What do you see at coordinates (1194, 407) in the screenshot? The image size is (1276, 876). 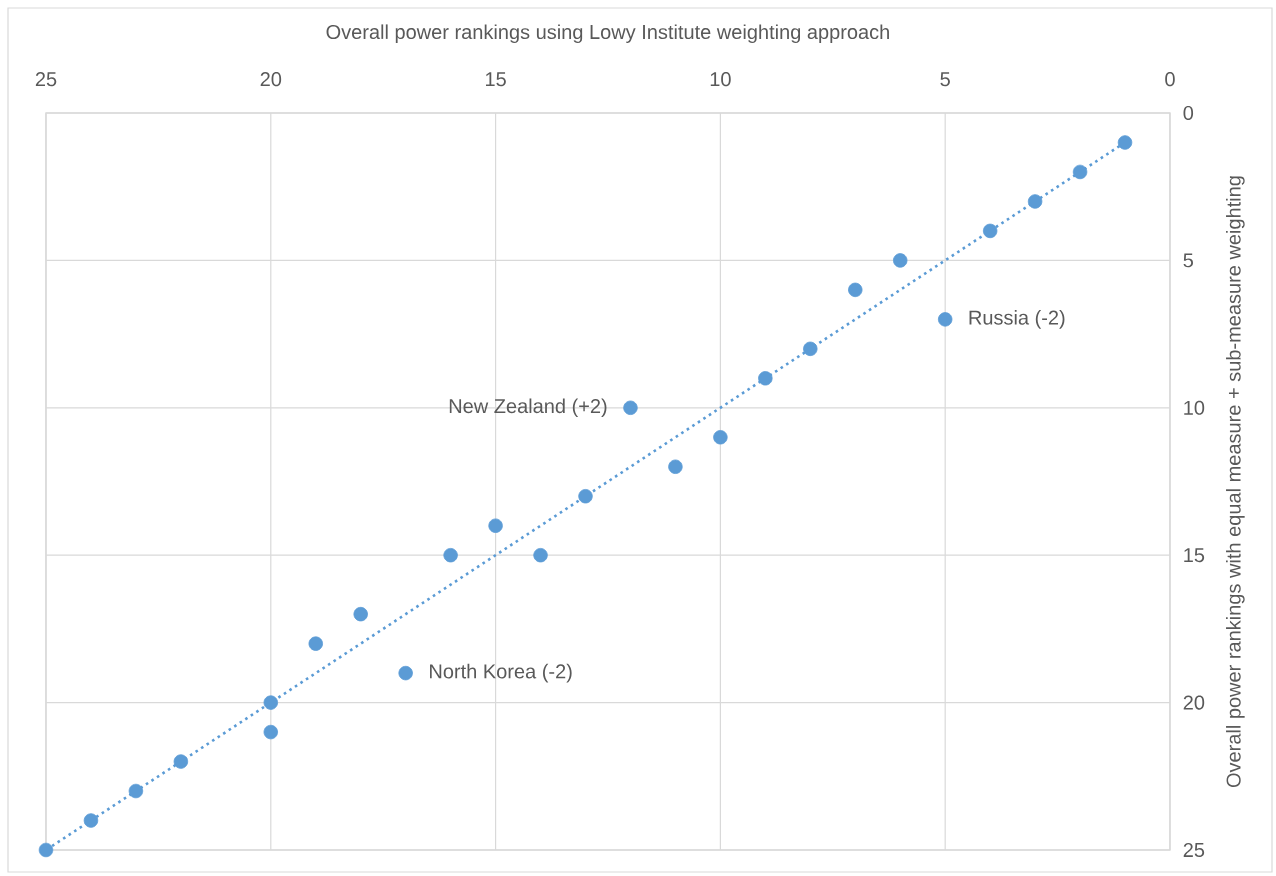 I see `y-tick-label: 10` at bounding box center [1194, 407].